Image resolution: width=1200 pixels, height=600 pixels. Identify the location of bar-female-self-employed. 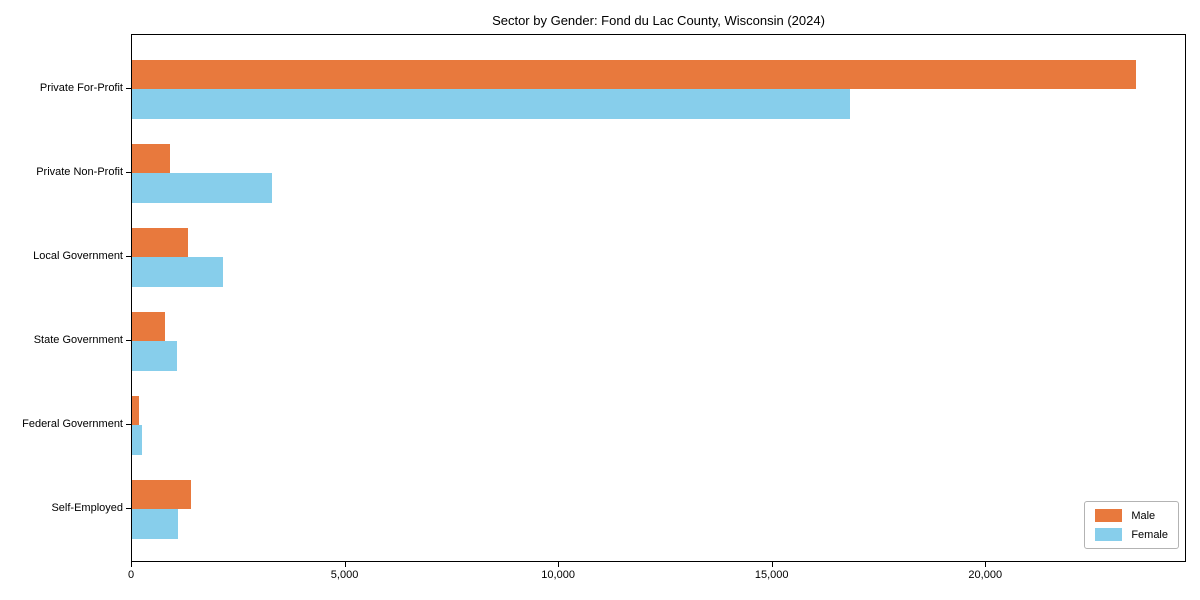
(155, 524).